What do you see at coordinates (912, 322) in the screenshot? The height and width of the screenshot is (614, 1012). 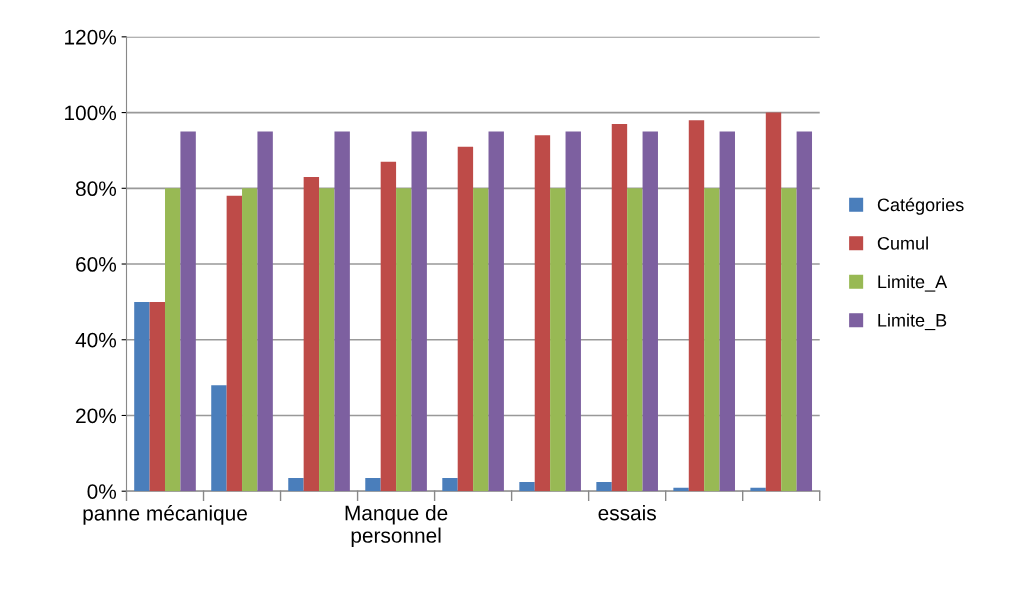 I see `legend-label: Limite_B` at bounding box center [912, 322].